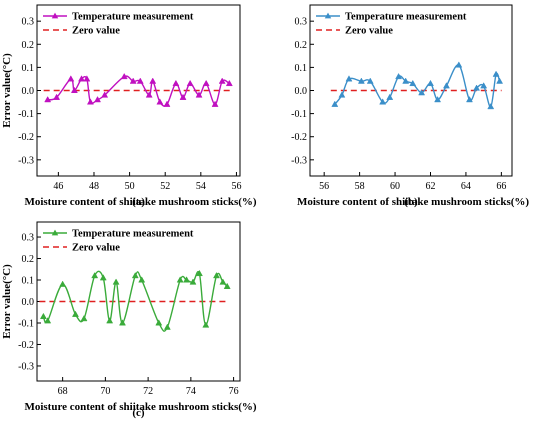  Describe the element at coordinates (360, 186) in the screenshot. I see `x-tick-label: 58` at that location.